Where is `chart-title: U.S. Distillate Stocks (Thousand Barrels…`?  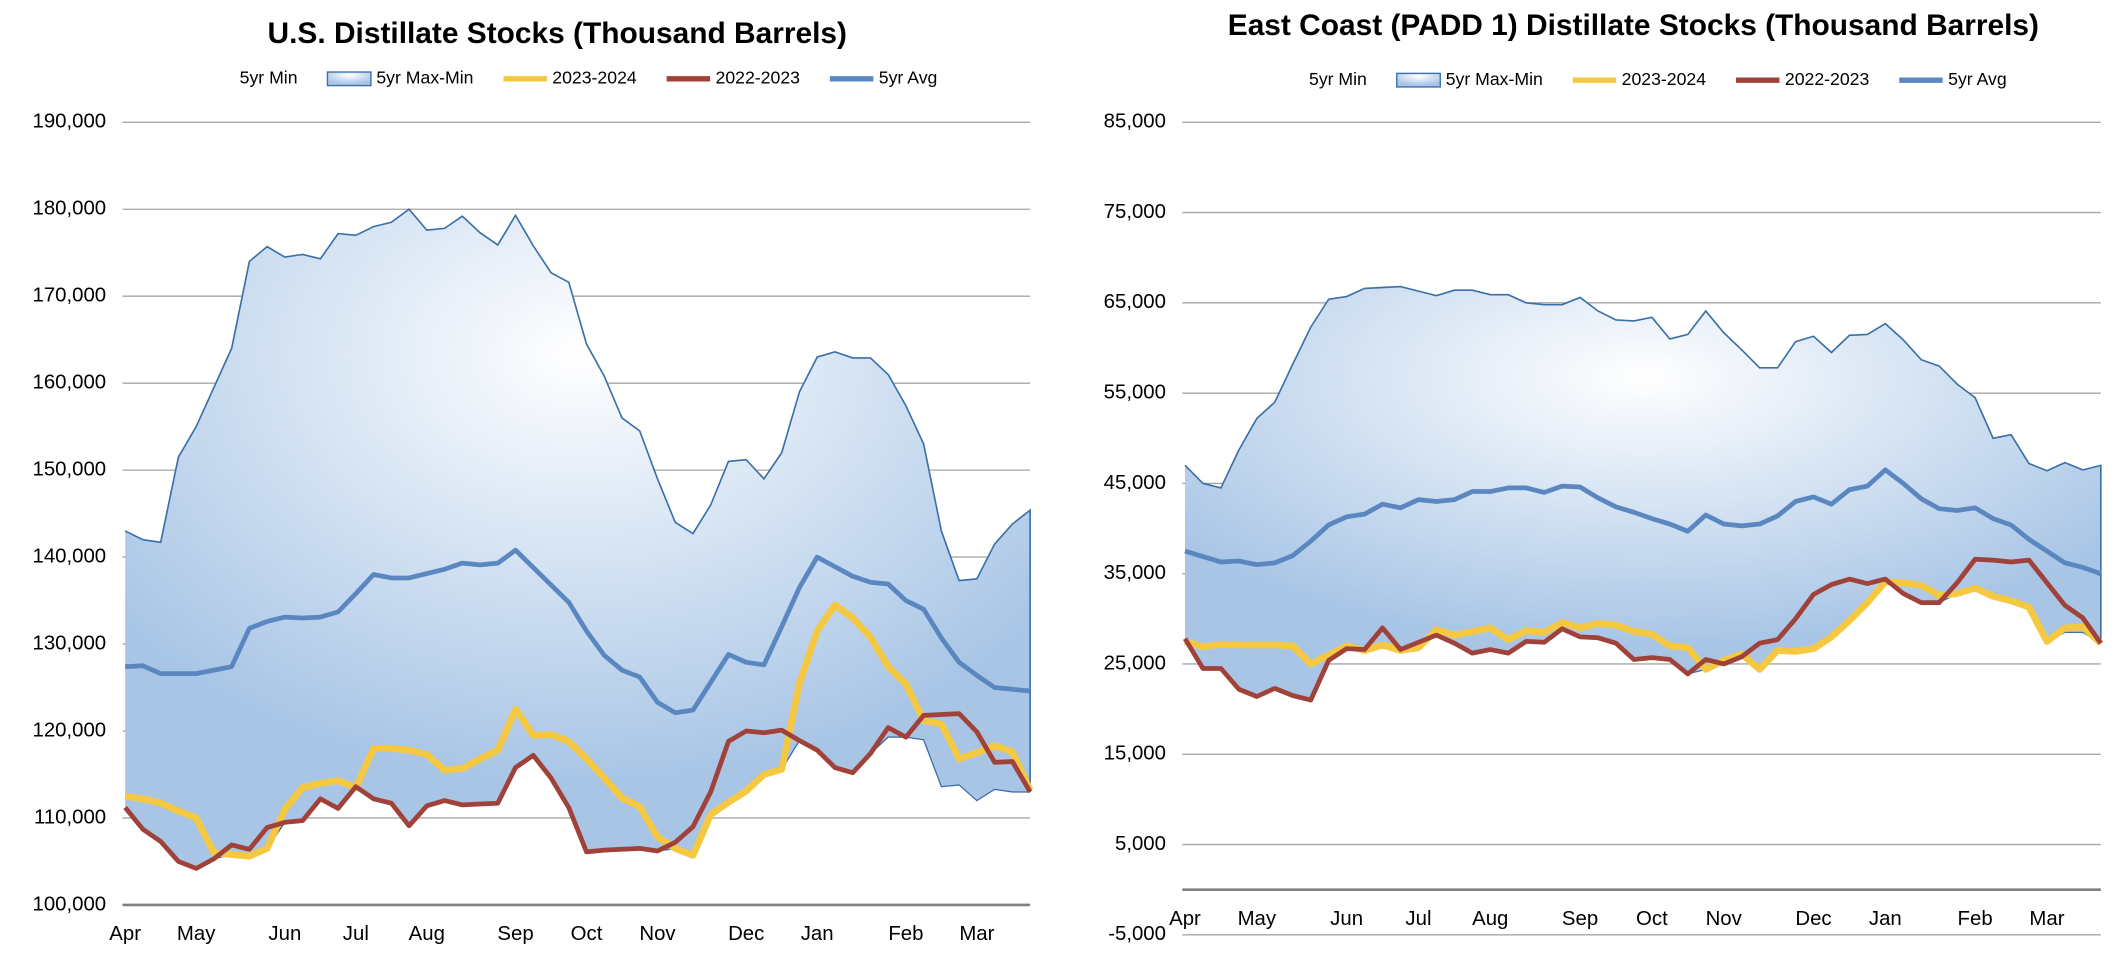 chart-title: U.S. Distillate Stocks (Thousand Barrels… is located at coordinates (557, 33).